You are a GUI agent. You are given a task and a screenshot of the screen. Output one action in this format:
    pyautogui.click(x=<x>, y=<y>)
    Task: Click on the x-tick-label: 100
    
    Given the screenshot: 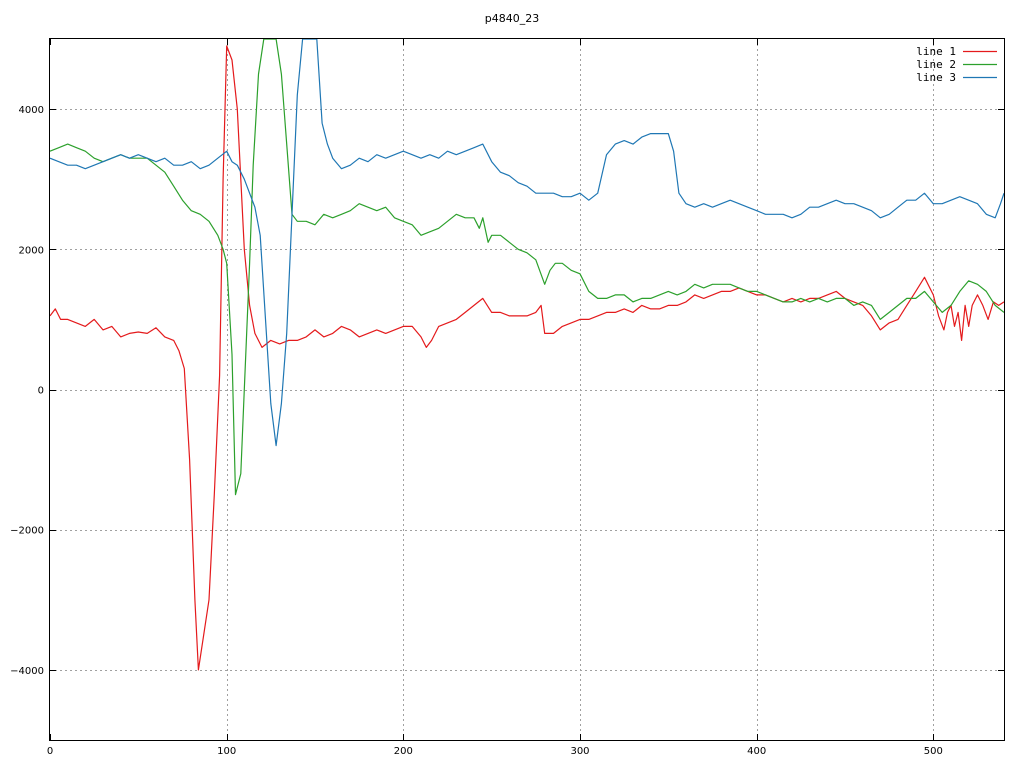 What is the action you would take?
    pyautogui.click(x=226, y=751)
    